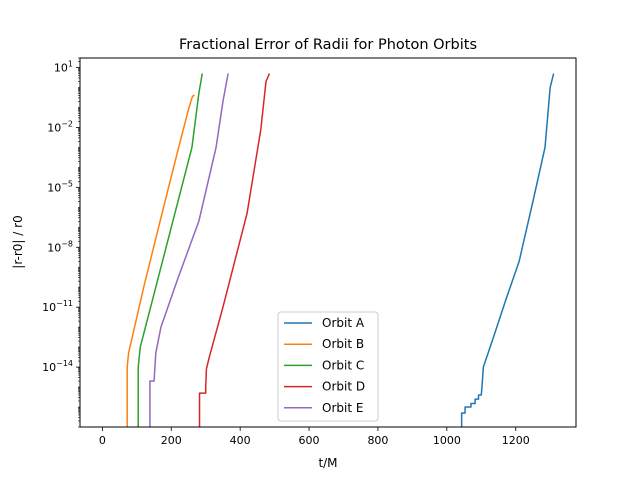 The width and height of the screenshot is (640, 480). Describe the element at coordinates (240, 440) in the screenshot. I see `x-tick-label: 400` at that location.